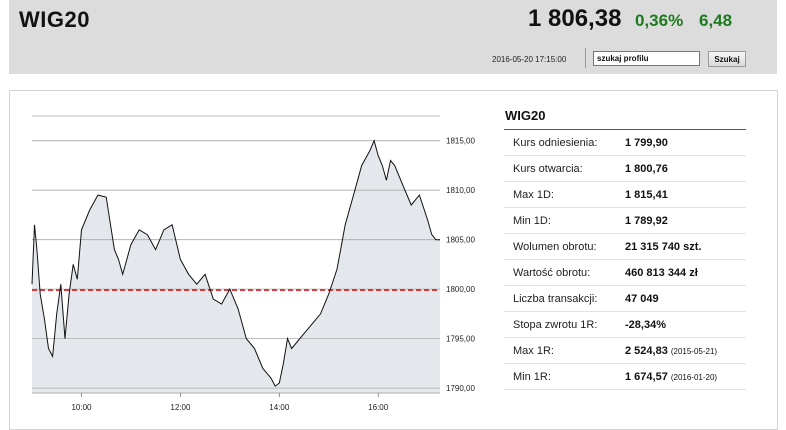 The width and height of the screenshot is (786, 430). I want to click on stats-value: 47 049, so click(642, 299).